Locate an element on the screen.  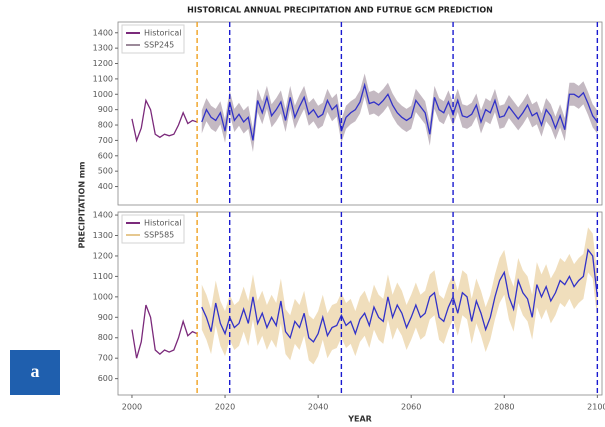
legend-label: SSP245 is located at coordinates (159, 45).